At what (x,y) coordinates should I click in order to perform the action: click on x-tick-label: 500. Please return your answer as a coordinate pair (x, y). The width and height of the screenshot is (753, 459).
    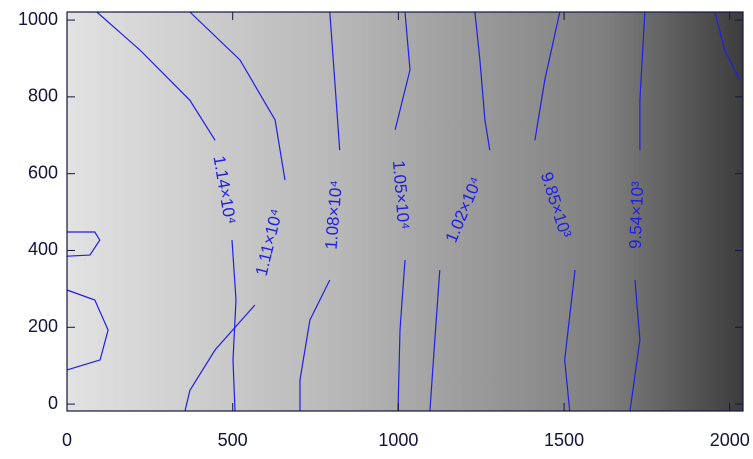
    Looking at the image, I should click on (233, 440).